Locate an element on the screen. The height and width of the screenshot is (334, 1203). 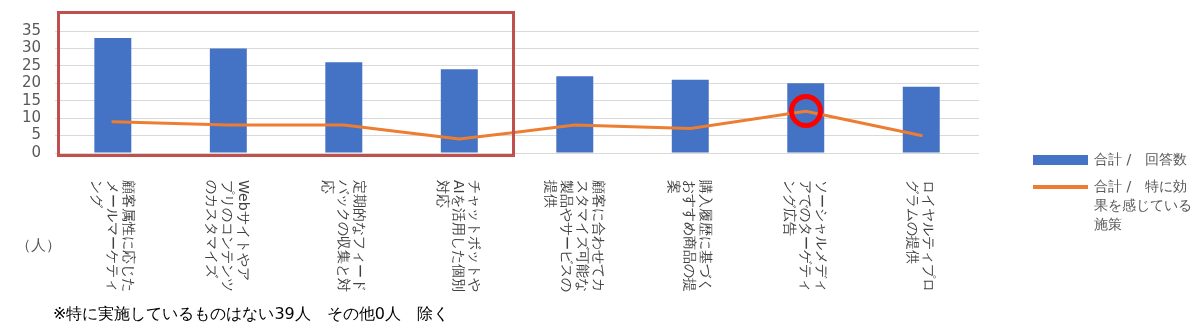
y-tick-label: 10 is located at coordinates (31, 117).